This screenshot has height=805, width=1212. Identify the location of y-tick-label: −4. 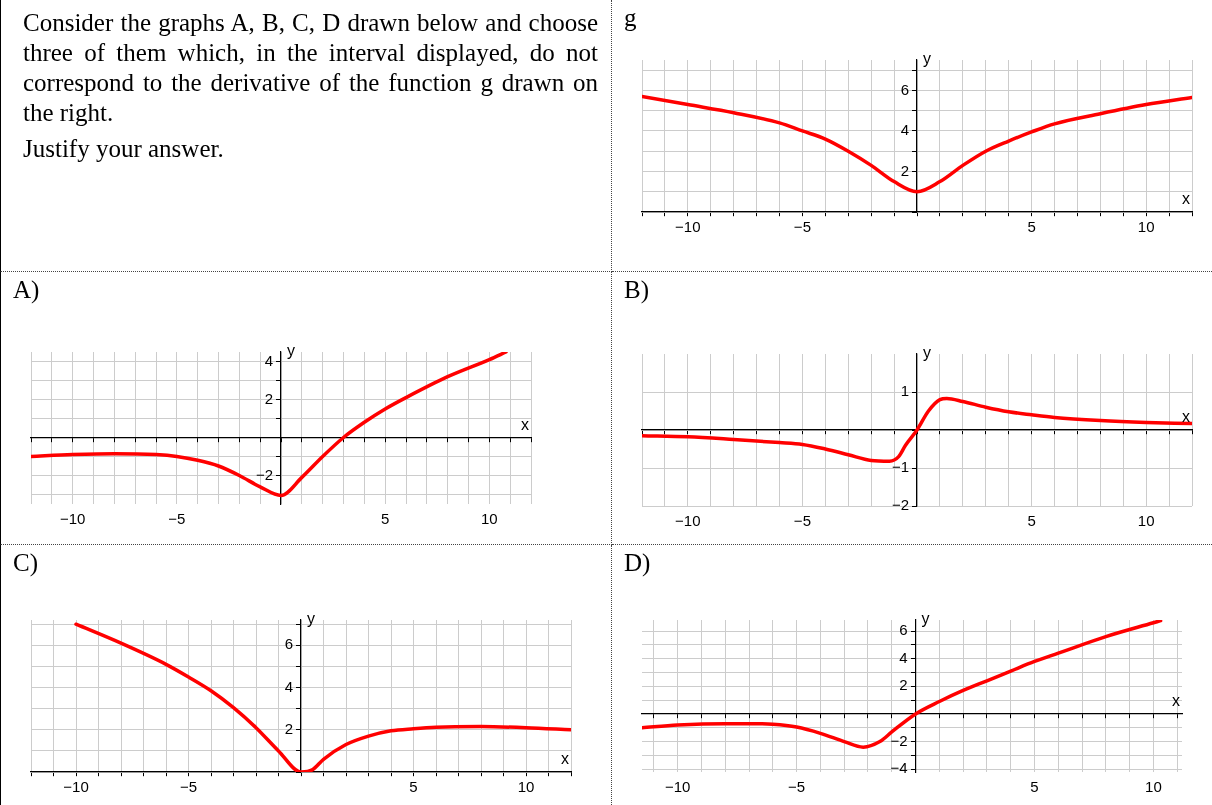
(899, 768).